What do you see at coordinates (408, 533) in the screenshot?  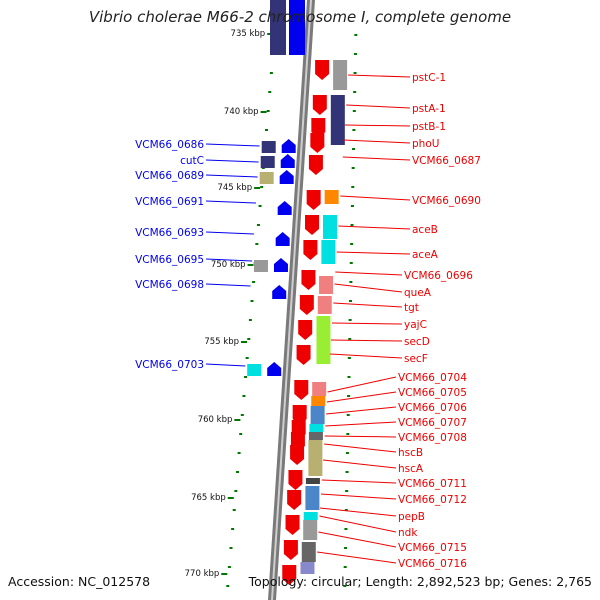 I see `gene-label-right: ndk` at bounding box center [408, 533].